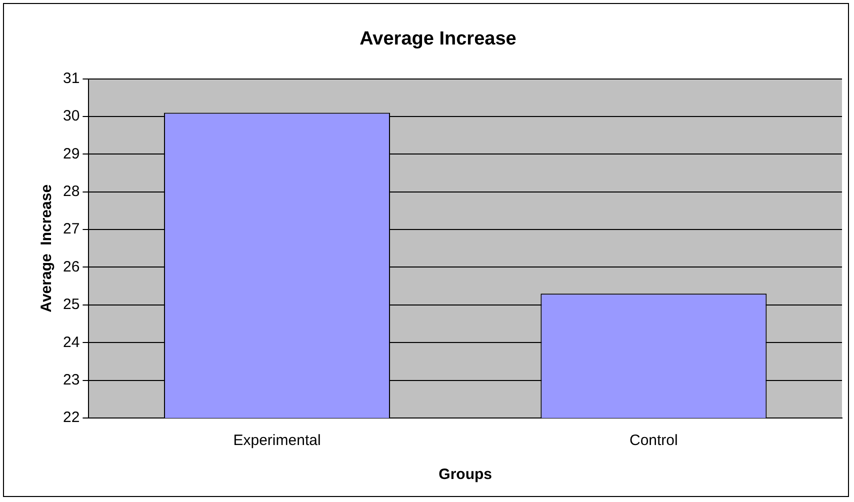 The height and width of the screenshot is (502, 854). What do you see at coordinates (653, 441) in the screenshot?
I see `x-tick-label: Control` at bounding box center [653, 441].